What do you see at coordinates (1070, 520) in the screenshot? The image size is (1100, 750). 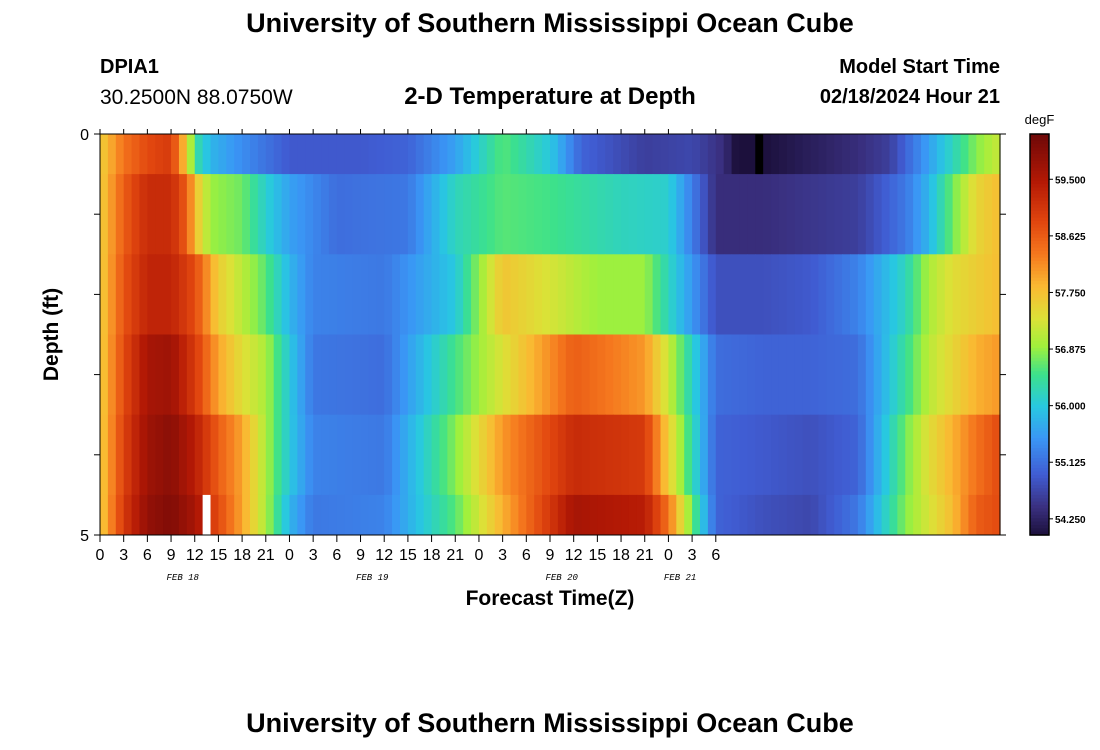 I see `colorbar-tick-label: 54.250` at bounding box center [1070, 520].